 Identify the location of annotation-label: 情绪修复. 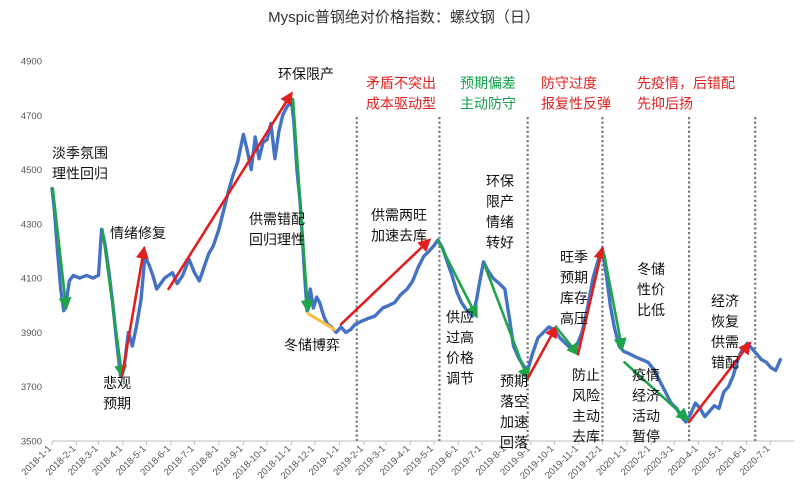
(138, 233).